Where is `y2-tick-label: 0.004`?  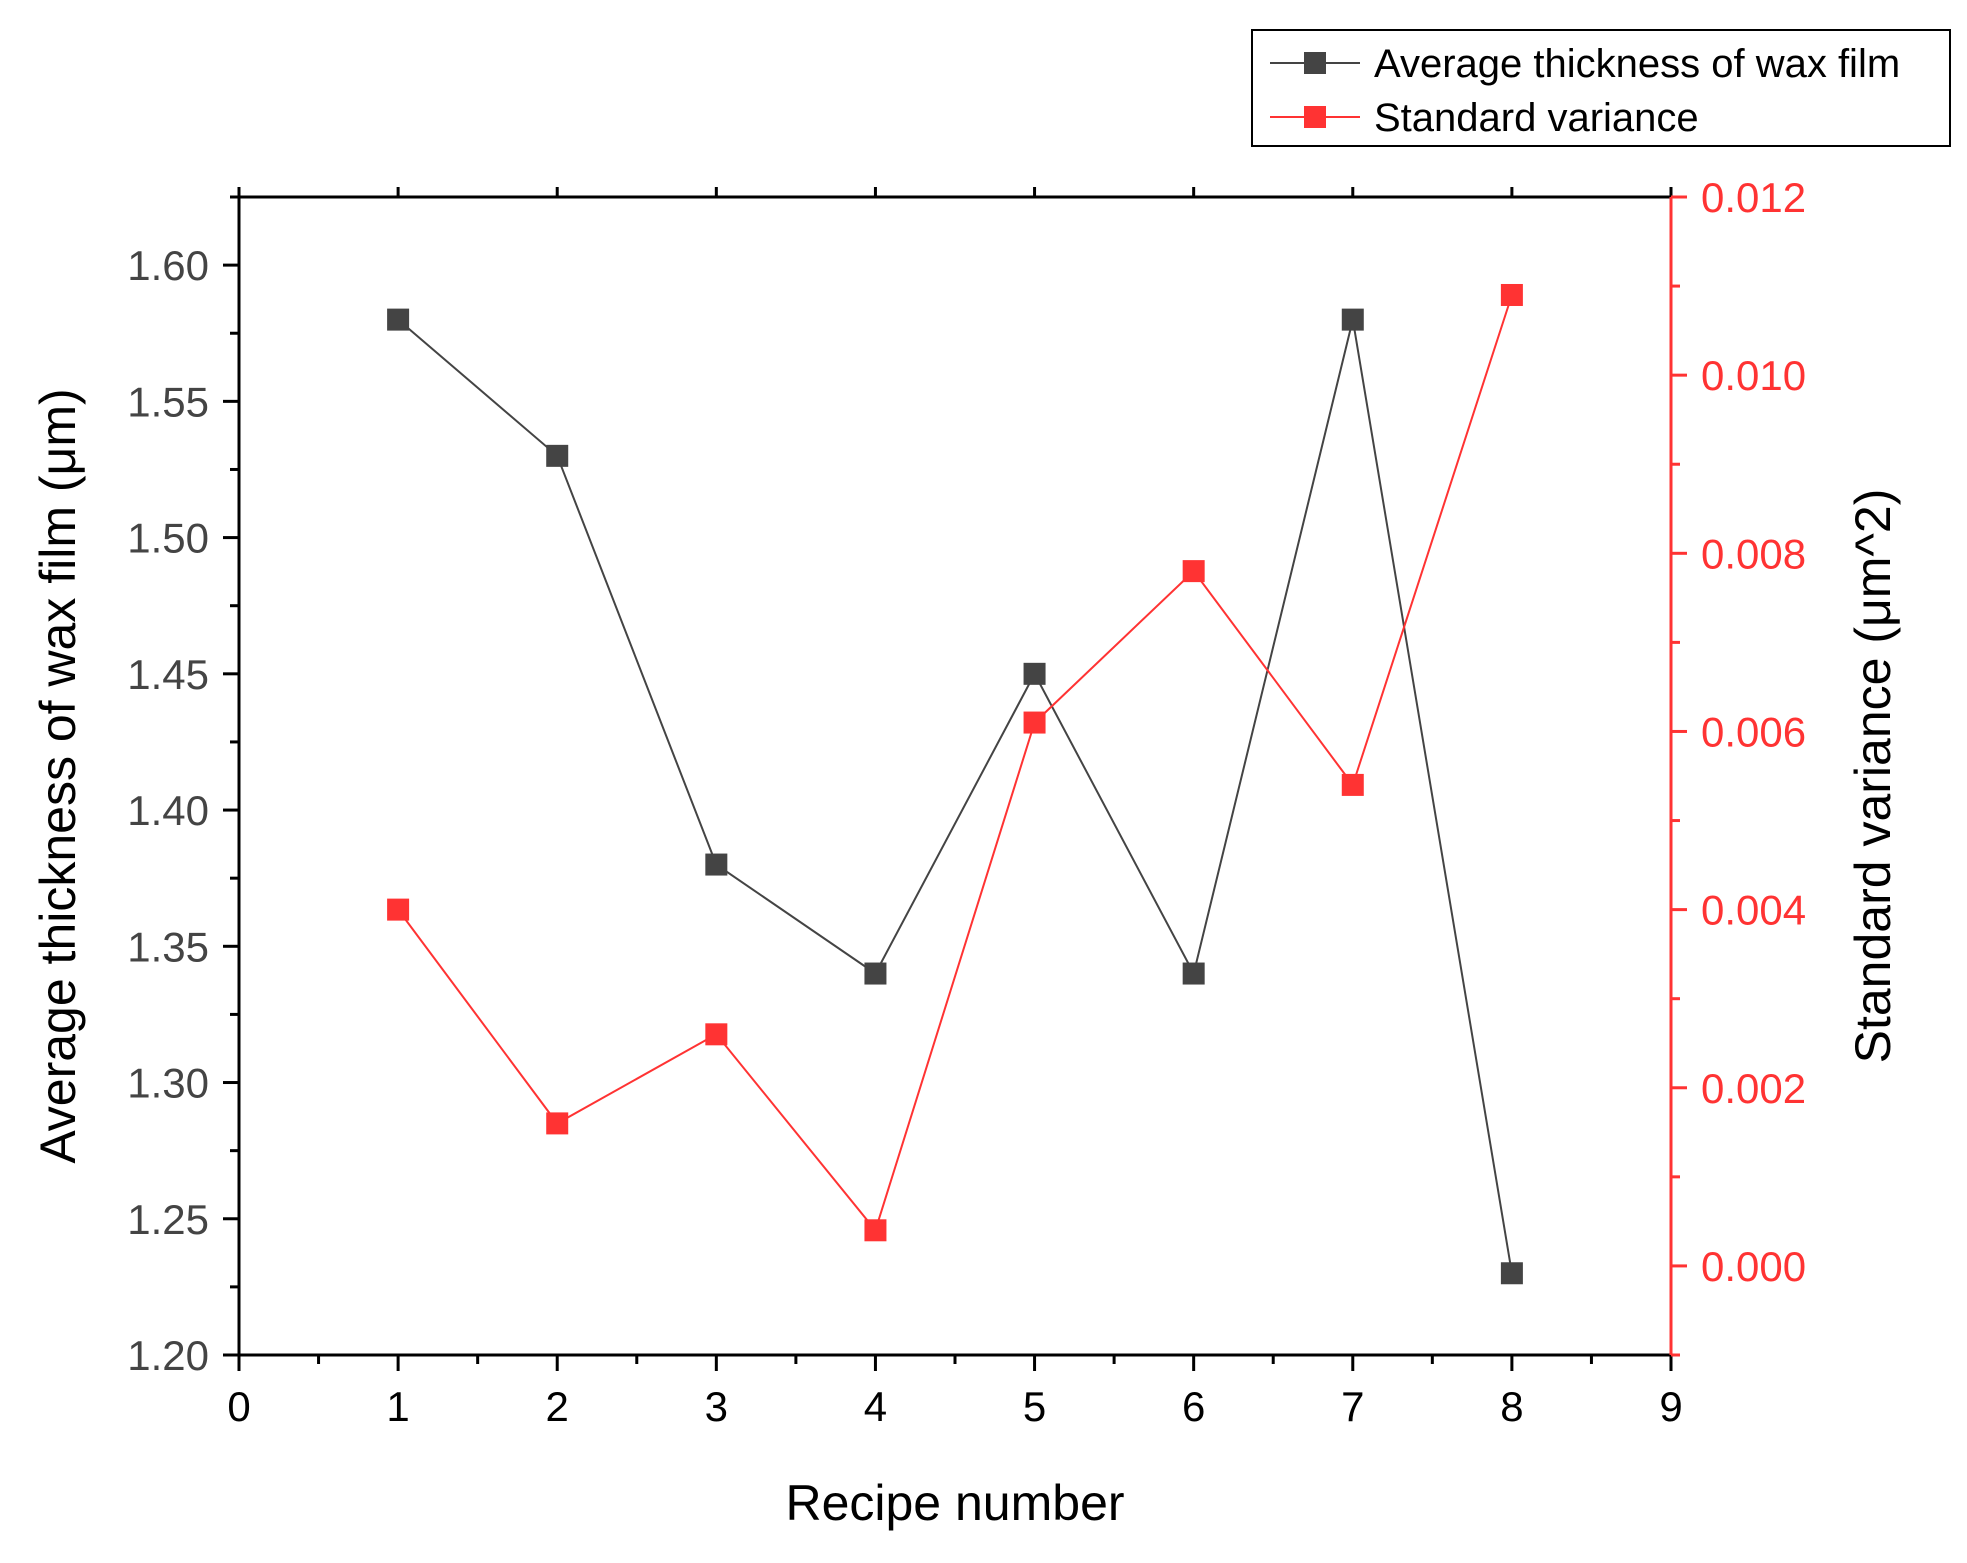
y2-tick-label: 0.004 is located at coordinates (1753, 910).